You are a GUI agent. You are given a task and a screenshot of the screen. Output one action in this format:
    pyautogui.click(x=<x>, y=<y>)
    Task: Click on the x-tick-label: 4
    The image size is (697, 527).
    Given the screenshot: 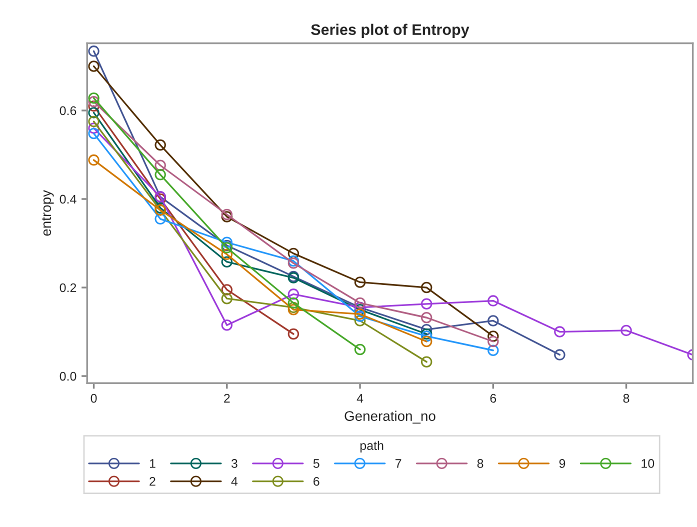 What is the action you would take?
    pyautogui.click(x=360, y=398)
    